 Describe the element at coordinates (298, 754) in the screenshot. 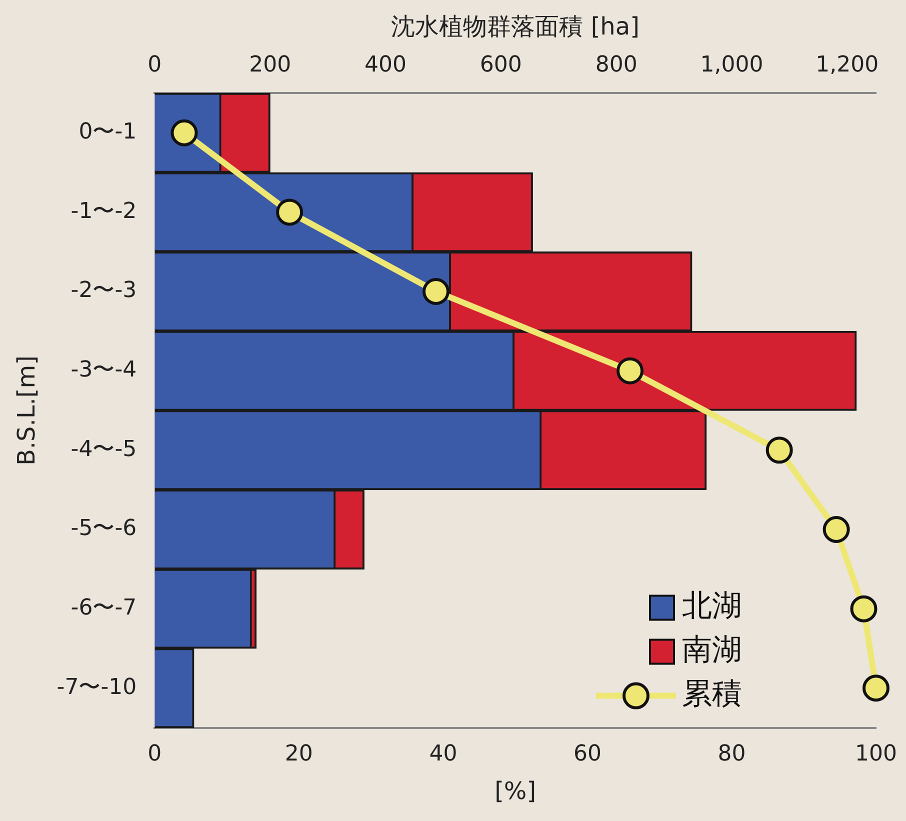

I see `x2-tick-label: 20` at that location.